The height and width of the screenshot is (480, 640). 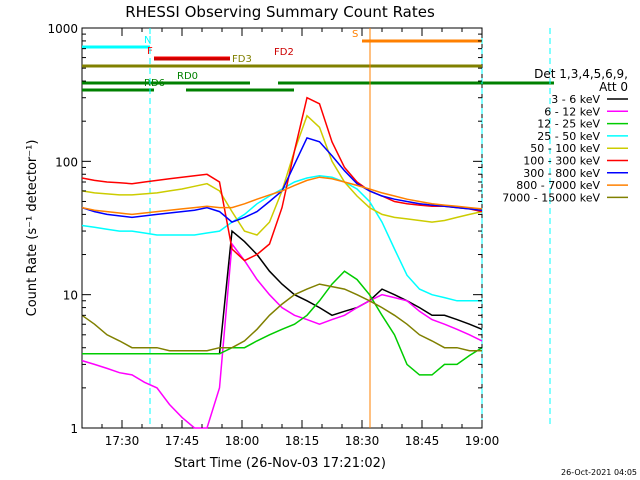 What do you see at coordinates (355, 34) in the screenshot?
I see `annotation-label-s: S` at bounding box center [355, 34].